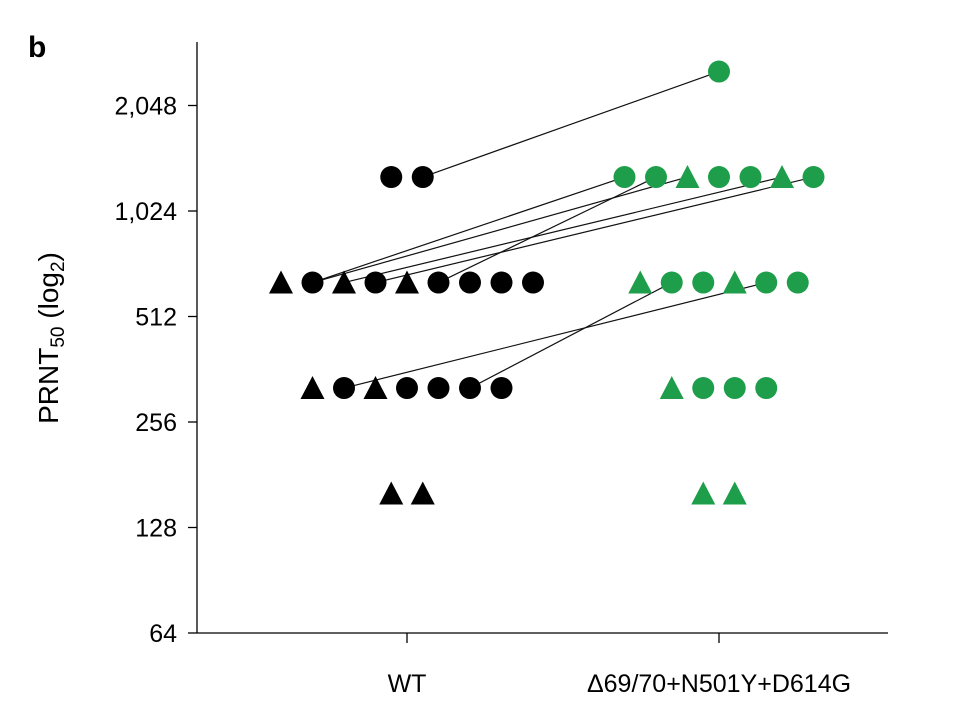 The image size is (964, 715). What do you see at coordinates (156, 423) in the screenshot?
I see `y-tick-label: 256` at bounding box center [156, 423].